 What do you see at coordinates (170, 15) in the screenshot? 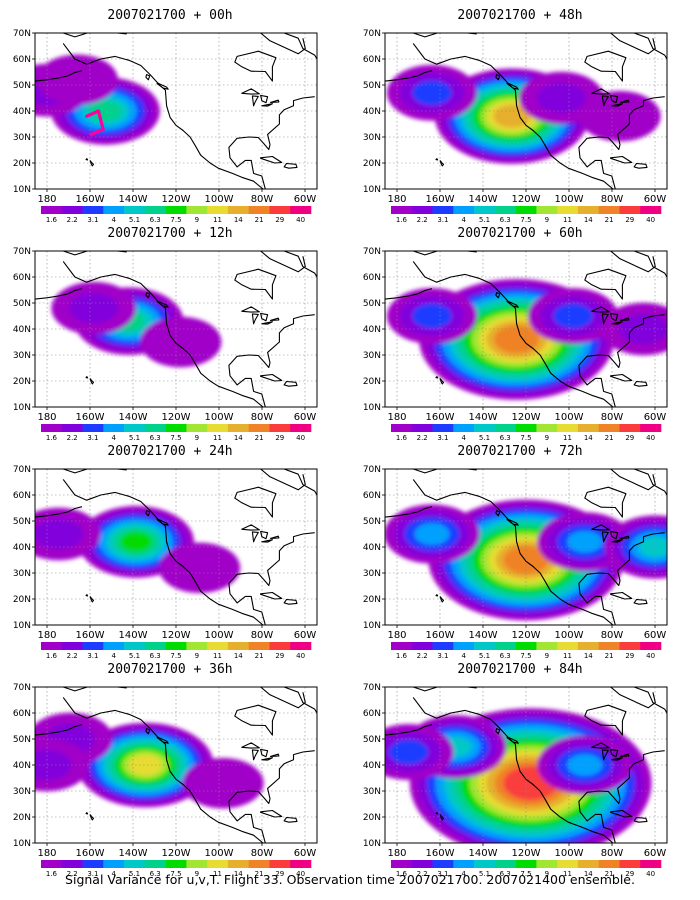
I see `panel-title: 2007021700 + 00h` at bounding box center [170, 15].